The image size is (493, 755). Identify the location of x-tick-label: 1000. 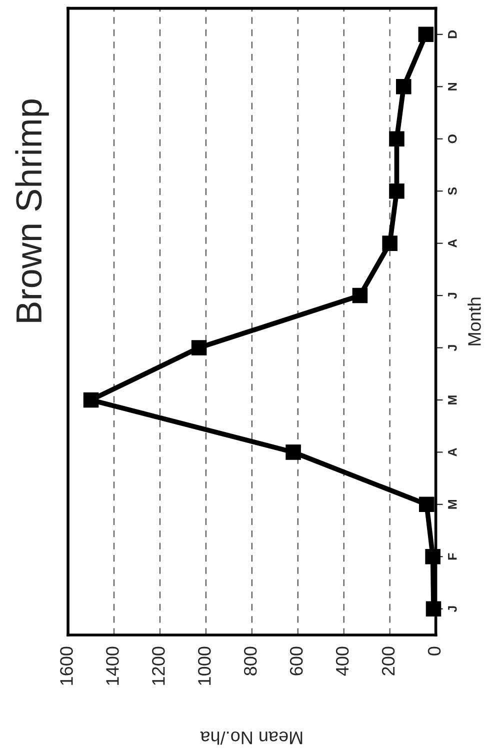
(204, 665).